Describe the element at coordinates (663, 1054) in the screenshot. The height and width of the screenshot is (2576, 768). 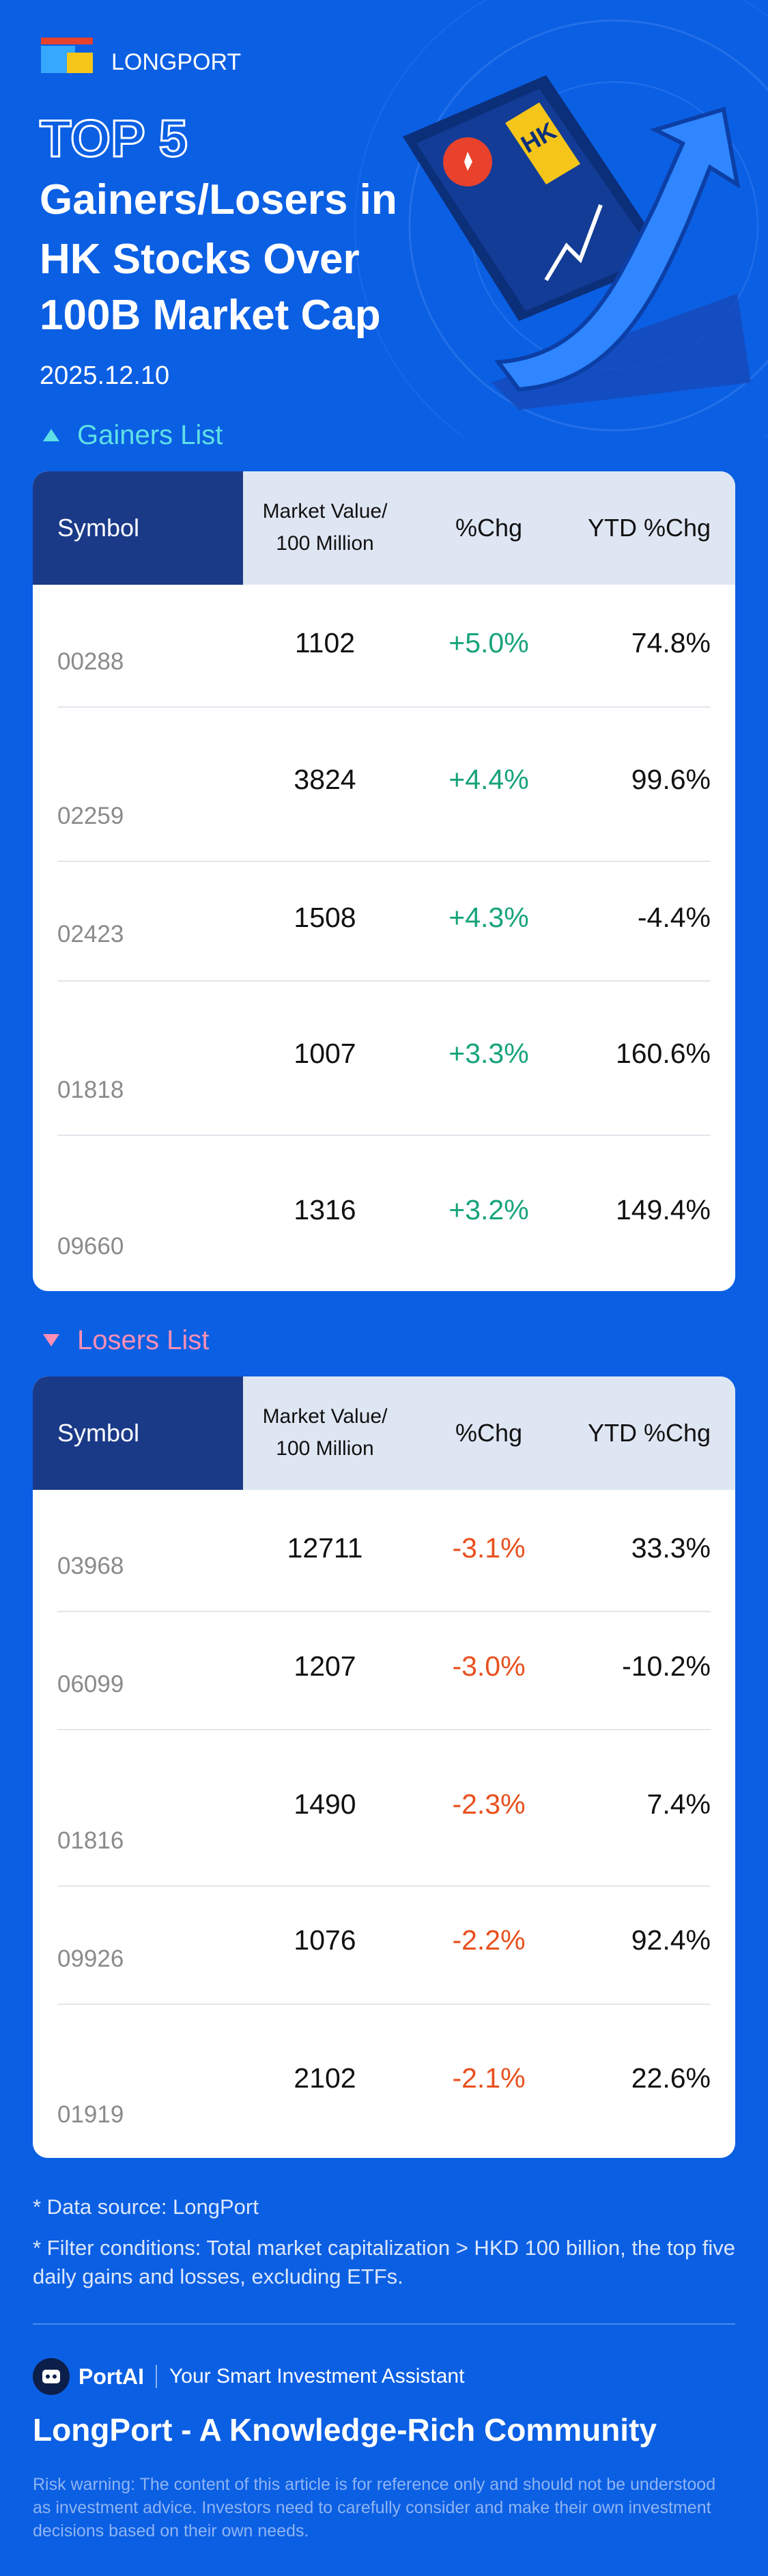
I see `ytd-change: 160.6%` at that location.